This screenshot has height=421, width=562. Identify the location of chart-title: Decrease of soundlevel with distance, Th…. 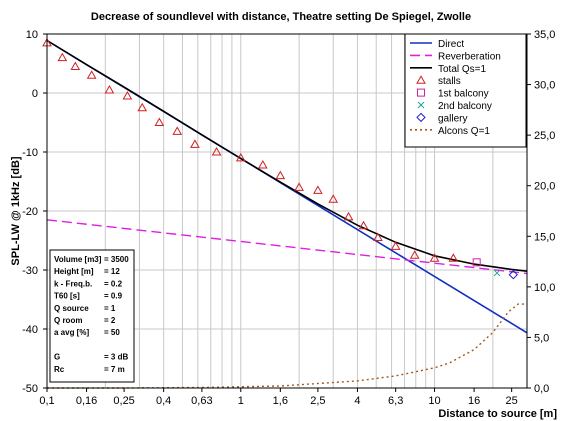
(281, 17).